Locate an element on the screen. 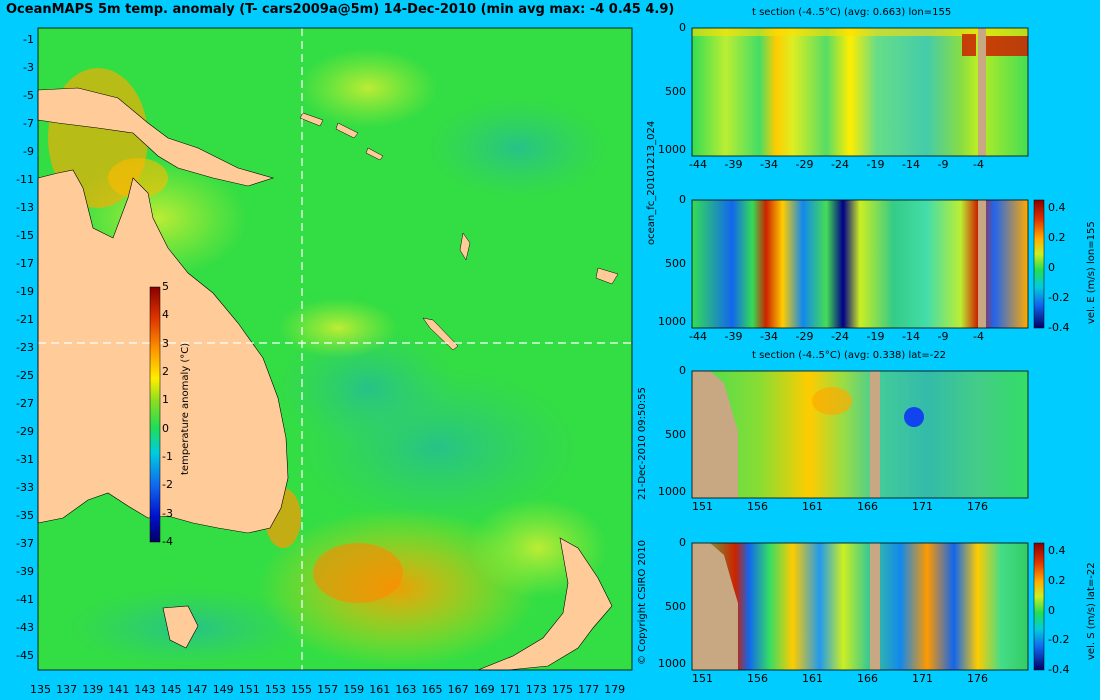  map-y-tick: -15 is located at coordinates (25, 235).